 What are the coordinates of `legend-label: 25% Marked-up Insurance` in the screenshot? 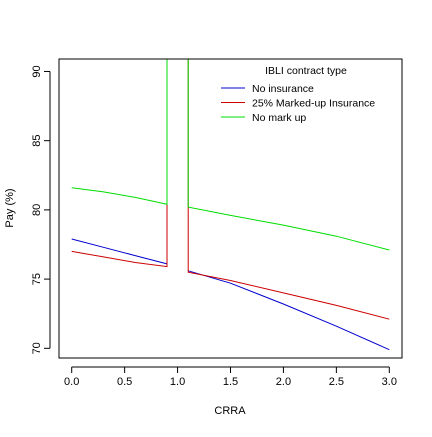 It's located at (313, 104).